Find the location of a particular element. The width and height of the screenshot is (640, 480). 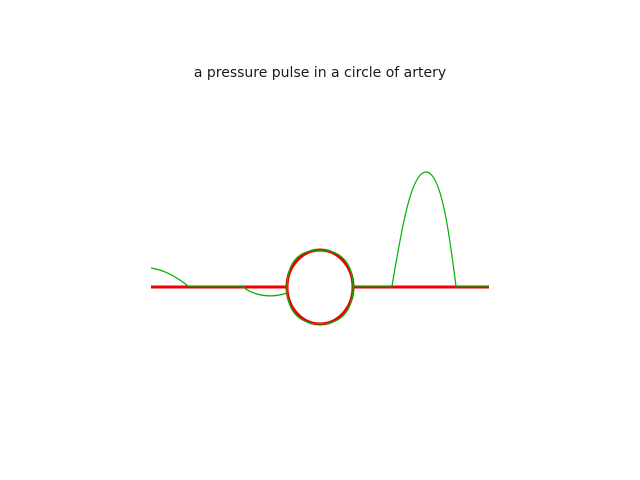

pulse-left-tail is located at coordinates (196, 277).